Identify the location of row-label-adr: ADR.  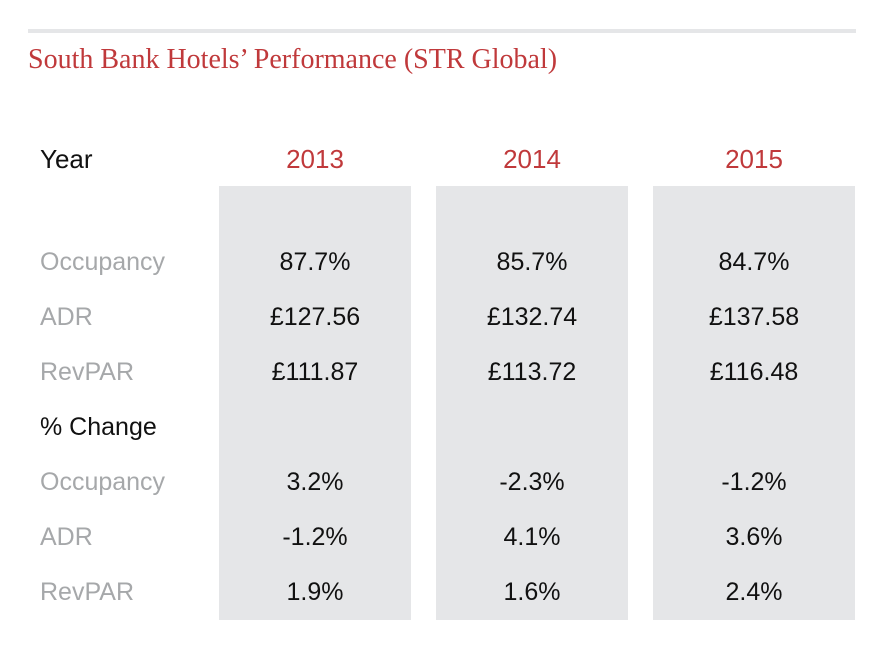
(66, 317).